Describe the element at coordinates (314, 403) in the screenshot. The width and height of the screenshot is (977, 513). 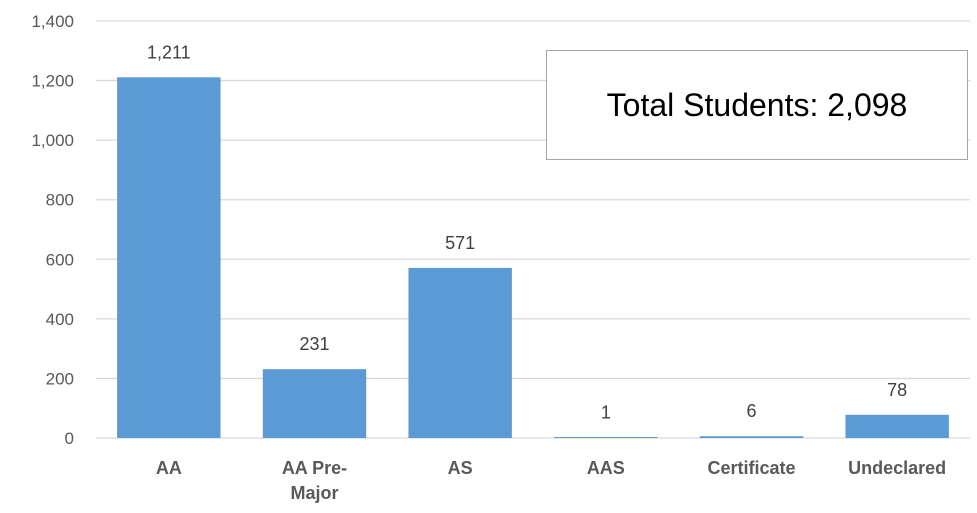
I see `bar-aa-pre-major` at that location.